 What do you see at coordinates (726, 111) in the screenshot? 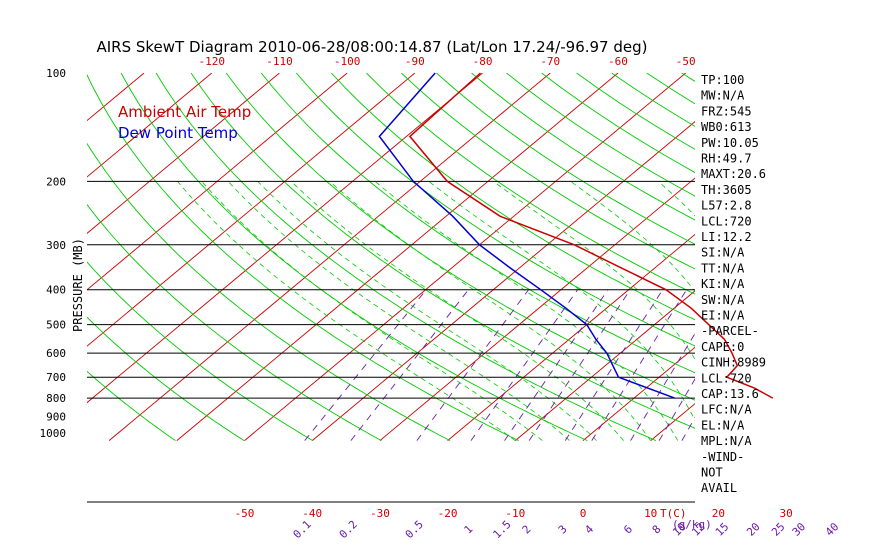
I see `index-line: FRZ:545` at bounding box center [726, 111].